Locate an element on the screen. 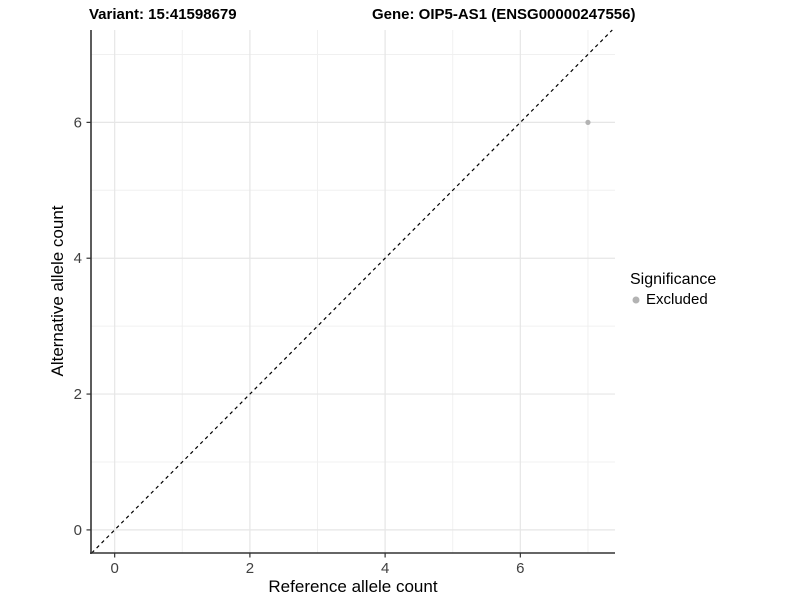 The image size is (800, 600). legend-item-excluded: Excluded is located at coordinates (673, 299).